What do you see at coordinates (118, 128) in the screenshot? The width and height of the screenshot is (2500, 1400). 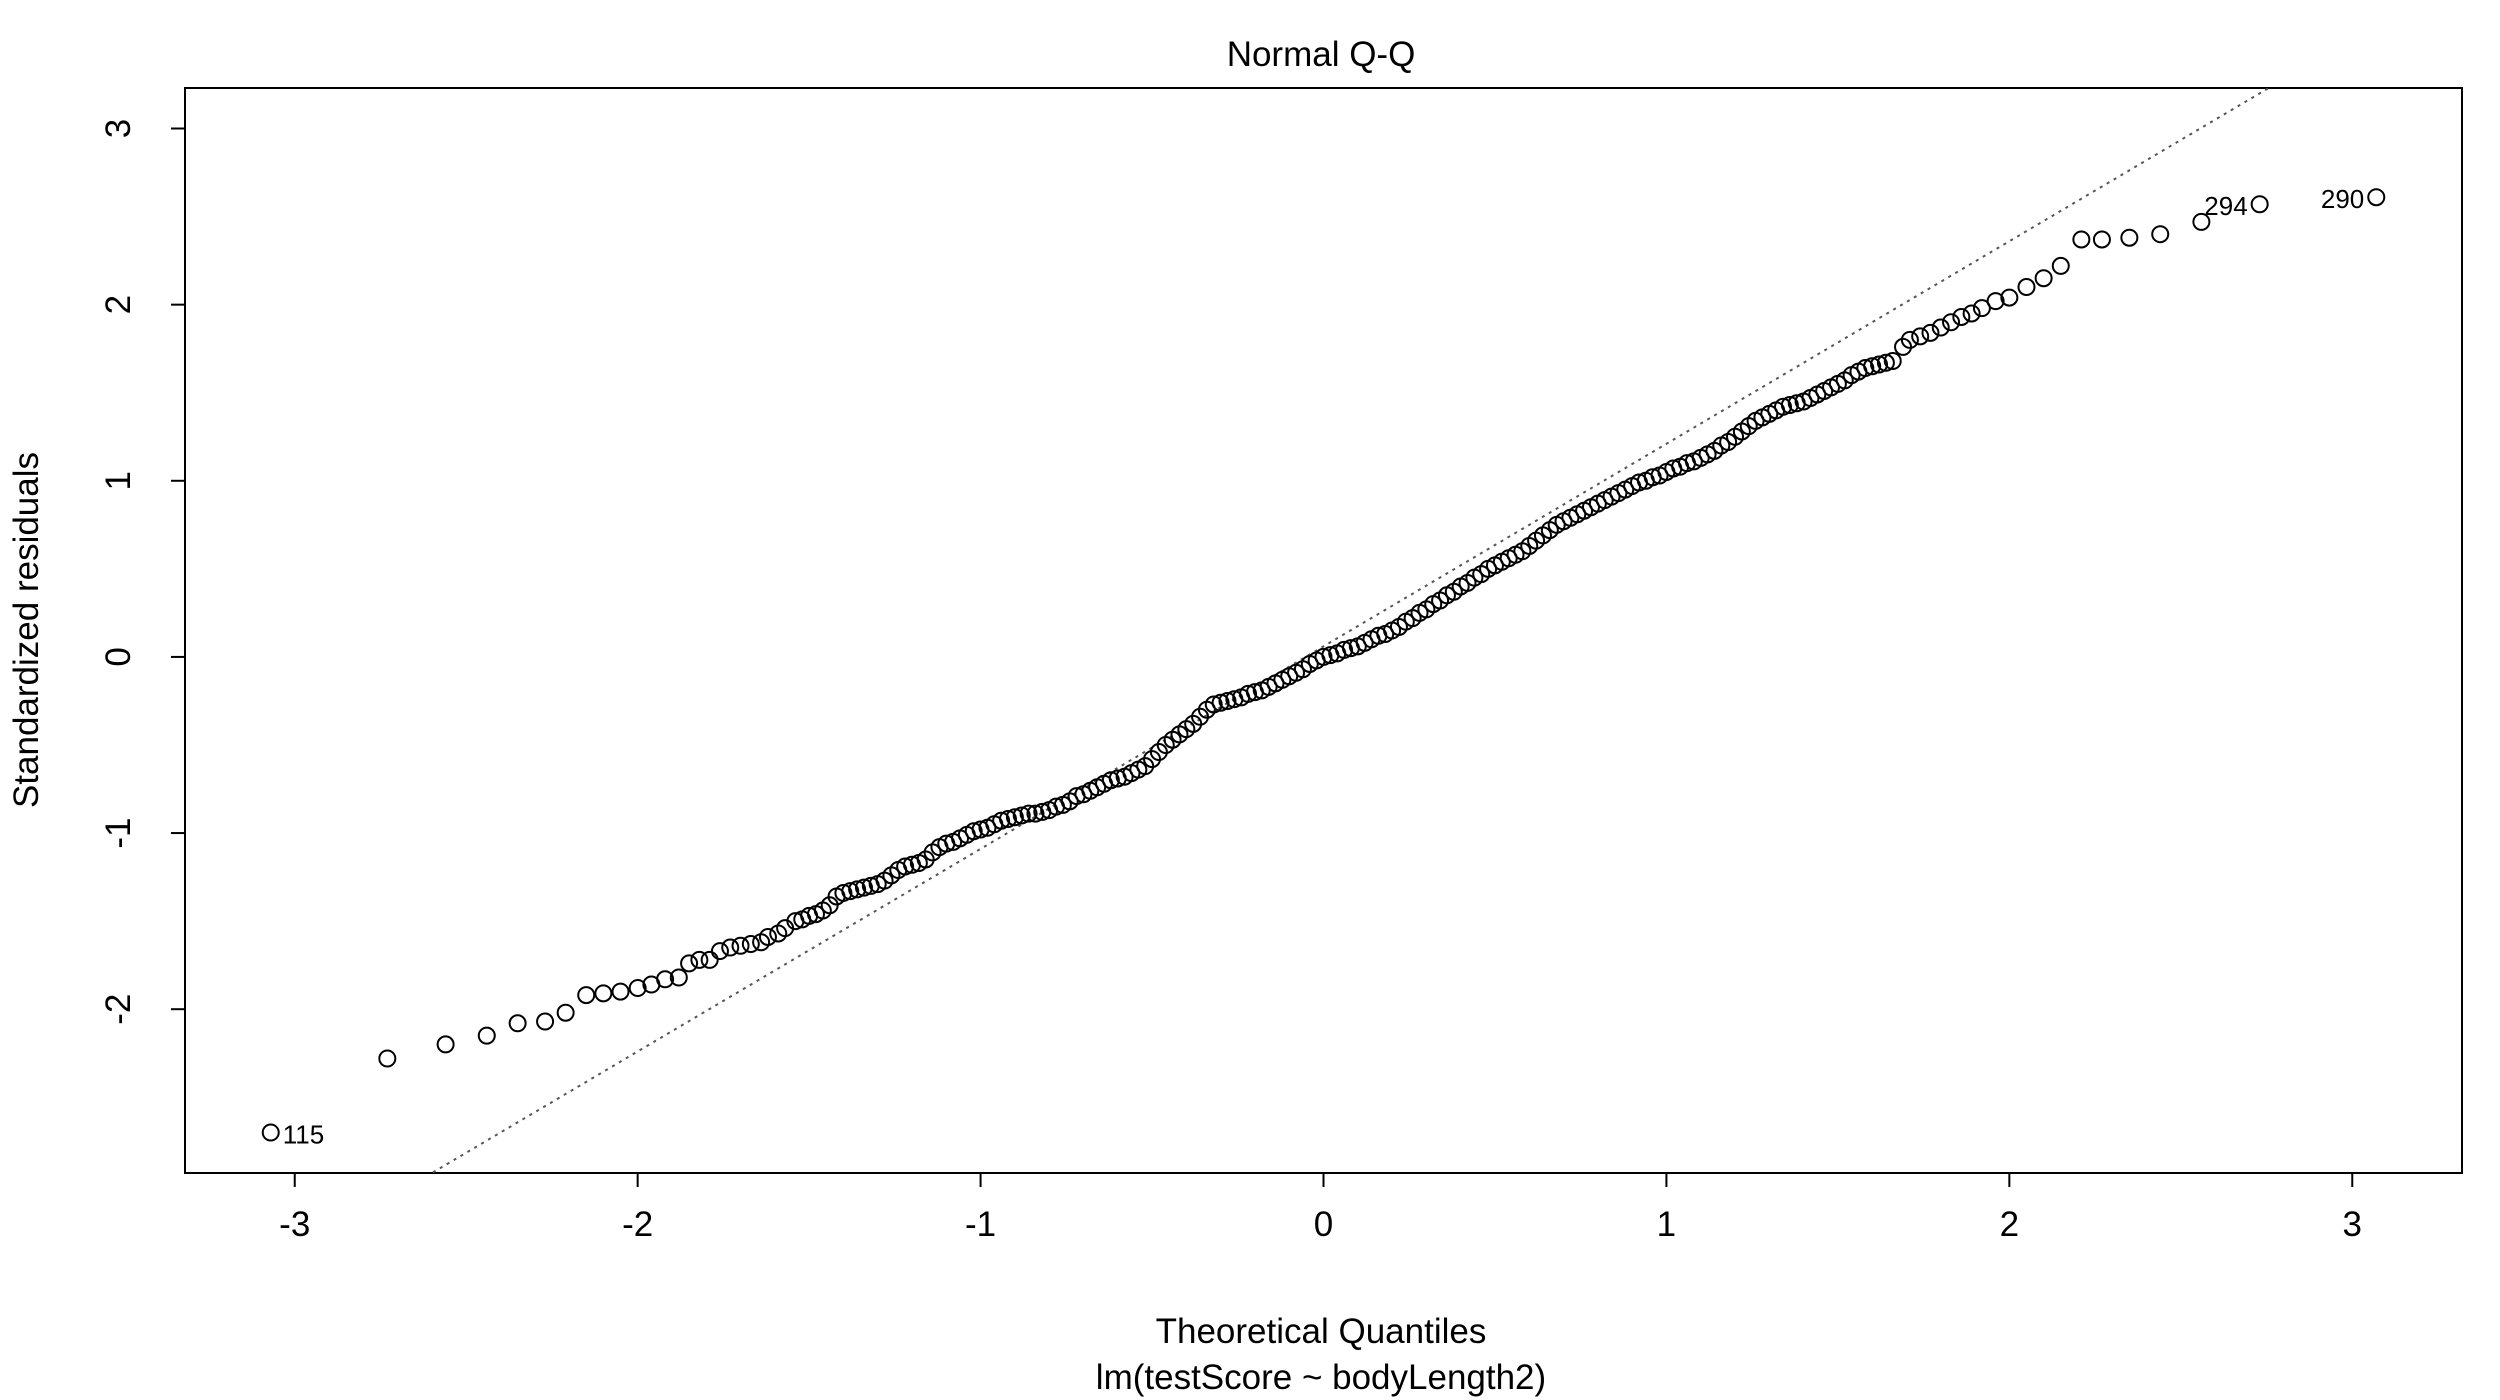 I see `y-tick-label: 3` at bounding box center [118, 128].